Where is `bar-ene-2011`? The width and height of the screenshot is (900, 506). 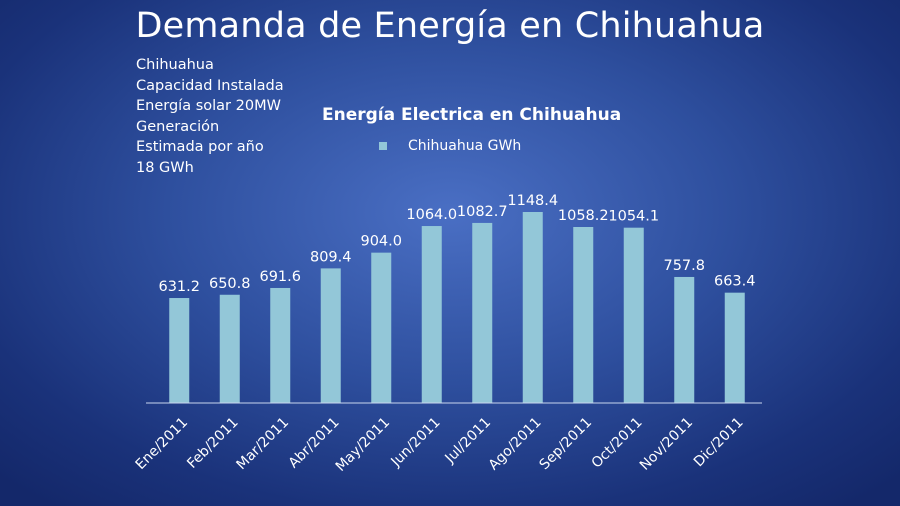 bar-ene-2011 is located at coordinates (179, 350).